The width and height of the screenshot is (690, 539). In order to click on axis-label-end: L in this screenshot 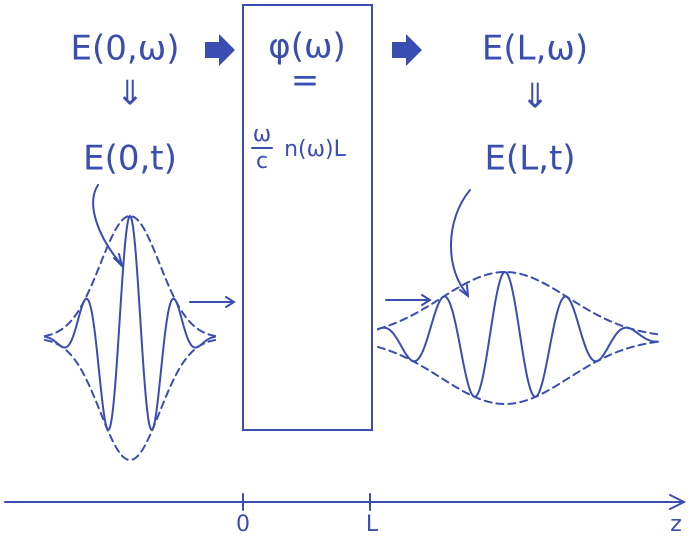, I will do `click(372, 524)`.